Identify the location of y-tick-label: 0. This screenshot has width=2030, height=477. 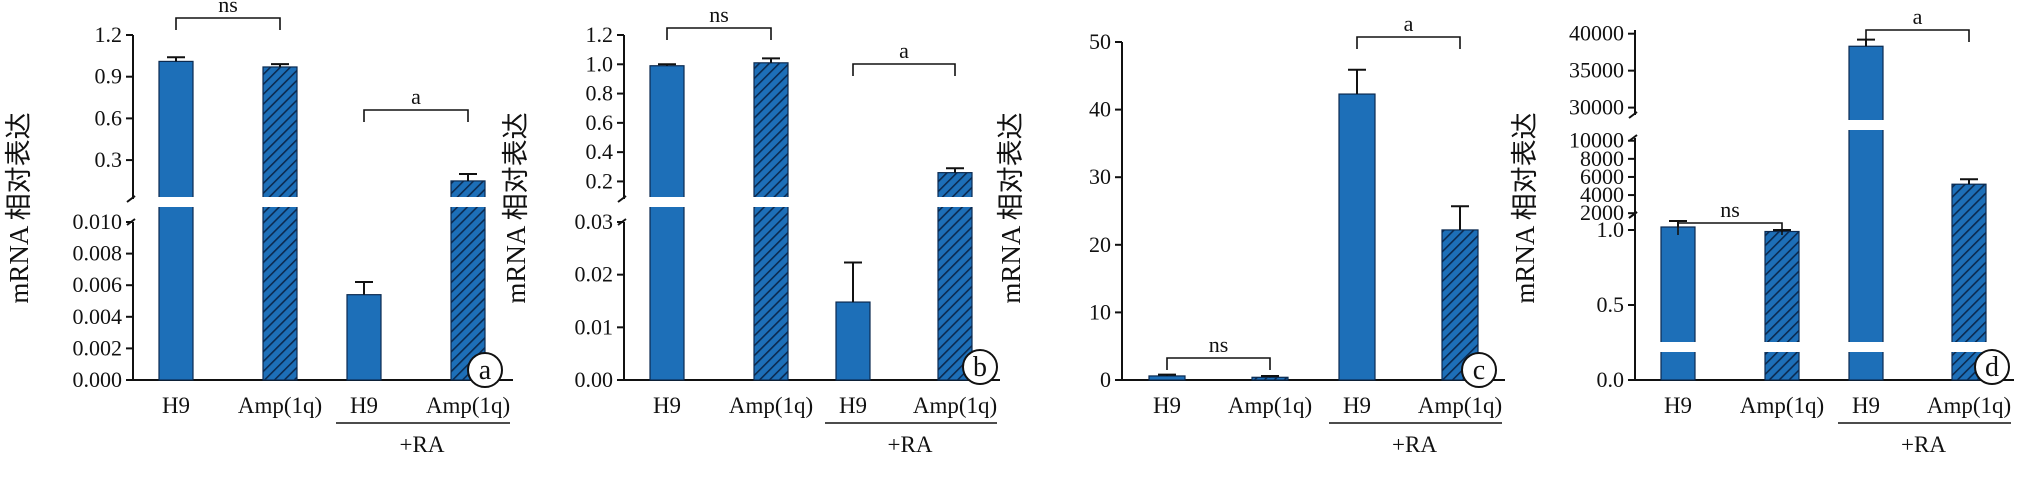
(1105, 379).